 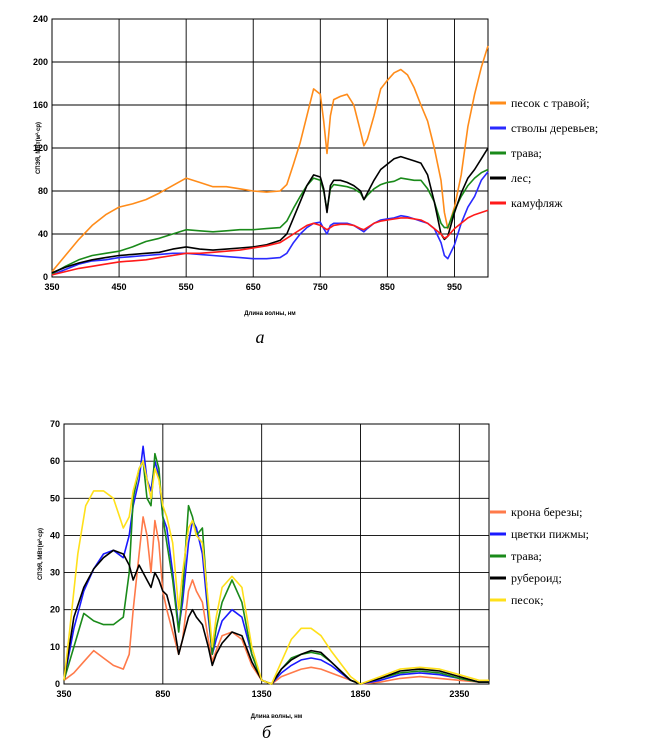 I want to click on legend-label: песок;, so click(x=527, y=600).